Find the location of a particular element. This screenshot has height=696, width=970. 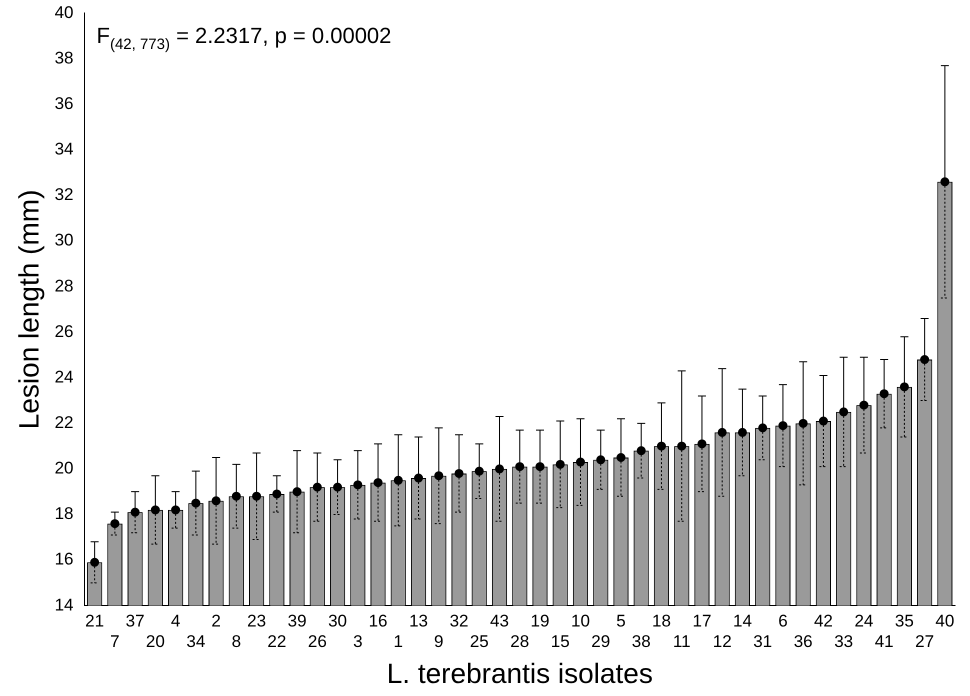

x-tick-label: 11 is located at coordinates (681, 641).